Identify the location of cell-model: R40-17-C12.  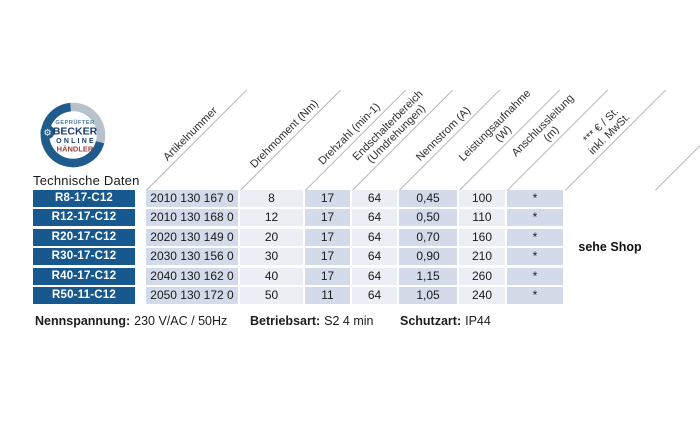
(84, 276).